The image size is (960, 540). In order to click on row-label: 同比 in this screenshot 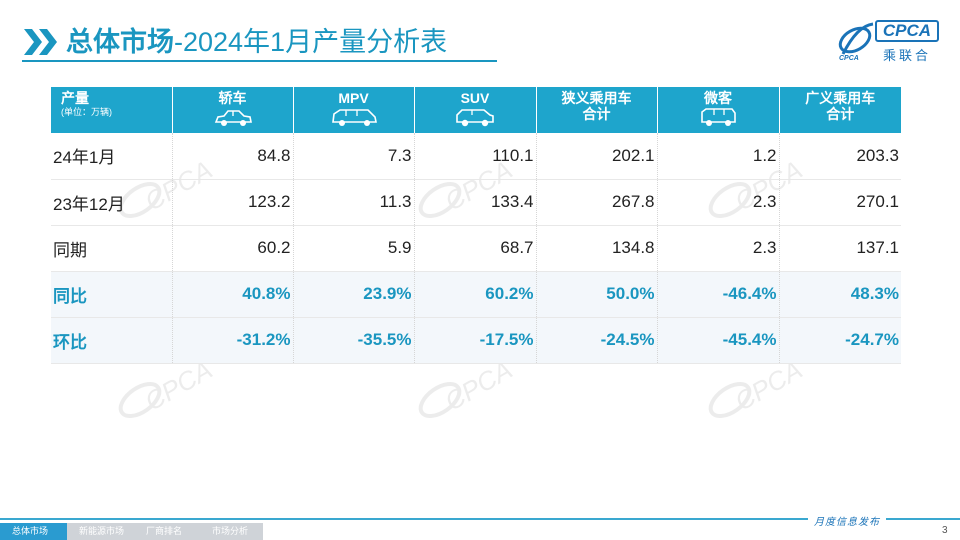, I will do `click(112, 294)`.